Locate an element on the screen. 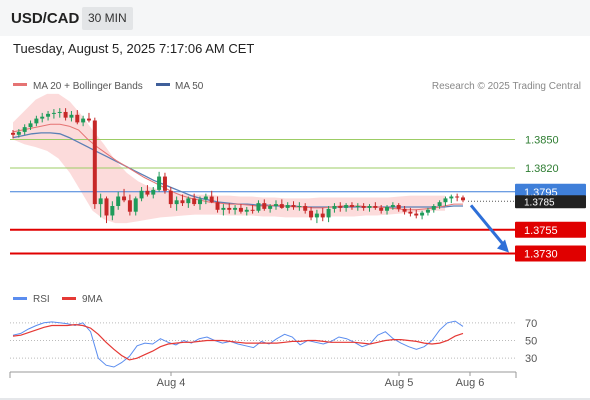  support-label: 1.3730 is located at coordinates (541, 255).